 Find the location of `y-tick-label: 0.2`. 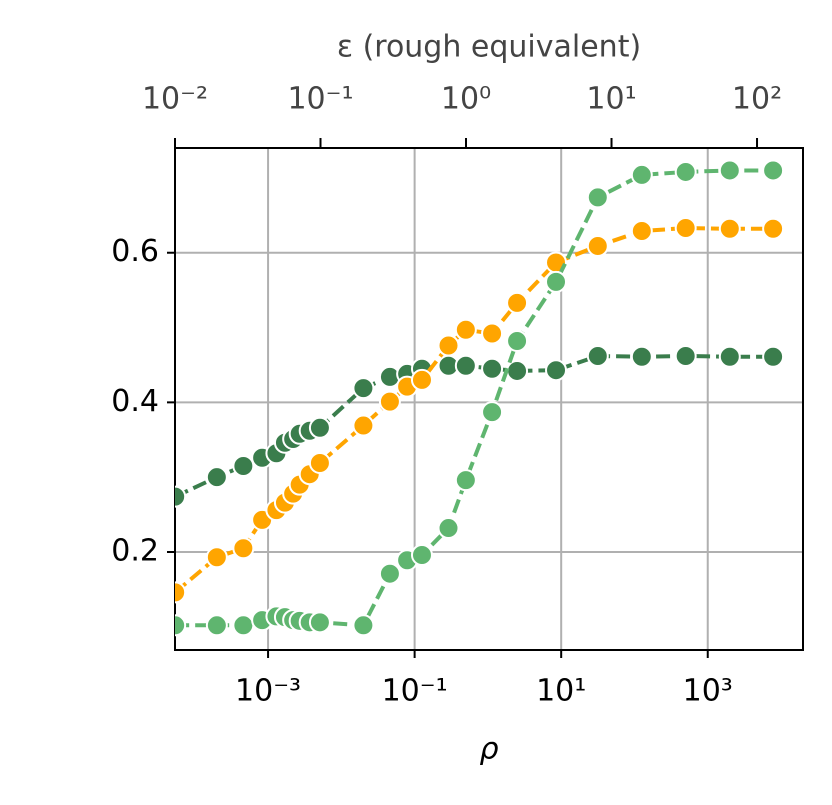

y-tick-label: 0.2 is located at coordinates (135, 550).